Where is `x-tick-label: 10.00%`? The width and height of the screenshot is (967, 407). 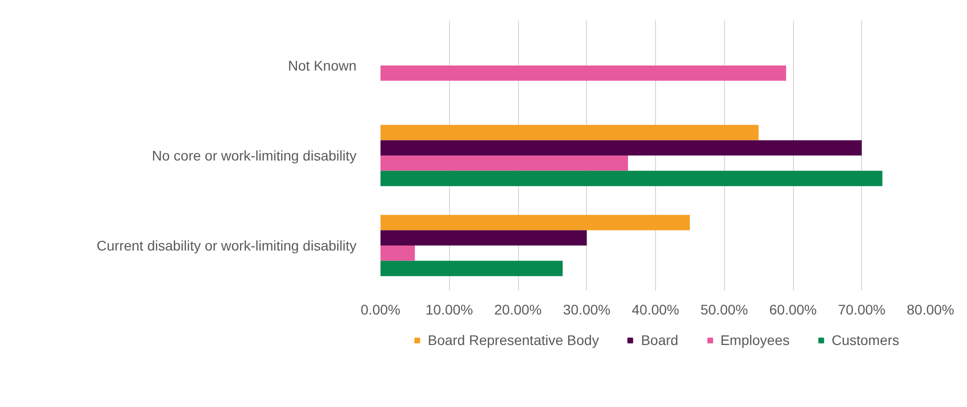
x-tick-label: 10.00% is located at coordinates (449, 310).